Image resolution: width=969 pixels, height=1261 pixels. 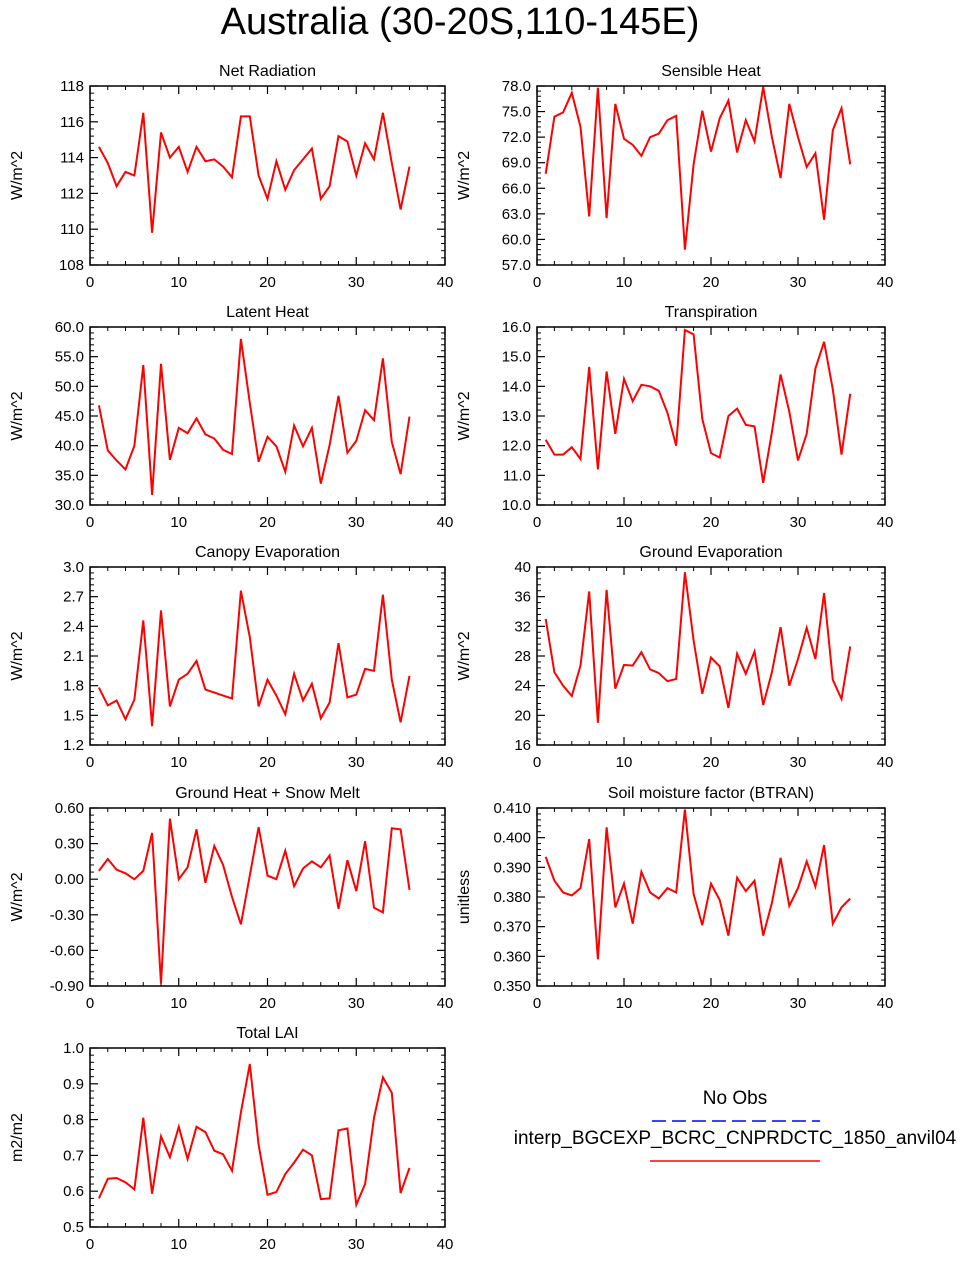 What do you see at coordinates (73, 1084) in the screenshot?
I see `y-tick-label: 0.9` at bounding box center [73, 1084].